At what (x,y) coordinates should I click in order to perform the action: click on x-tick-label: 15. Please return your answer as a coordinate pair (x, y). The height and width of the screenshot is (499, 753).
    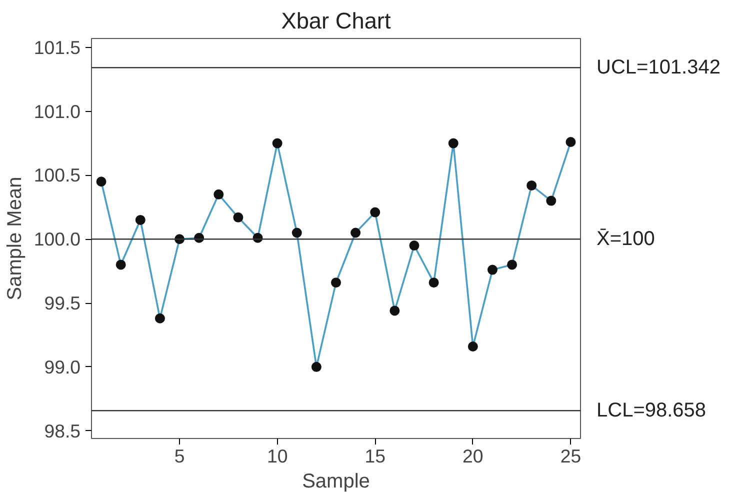
    Looking at the image, I should click on (375, 456).